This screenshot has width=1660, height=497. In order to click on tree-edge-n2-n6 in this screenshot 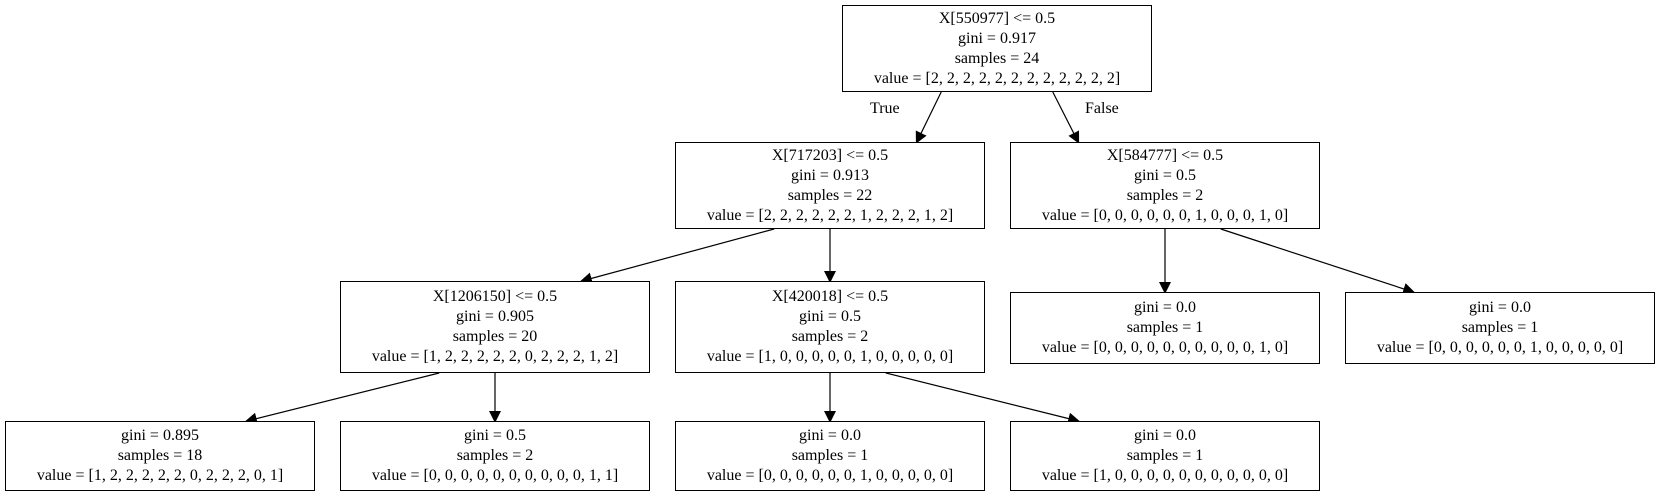, I will do `click(1318, 261)`.